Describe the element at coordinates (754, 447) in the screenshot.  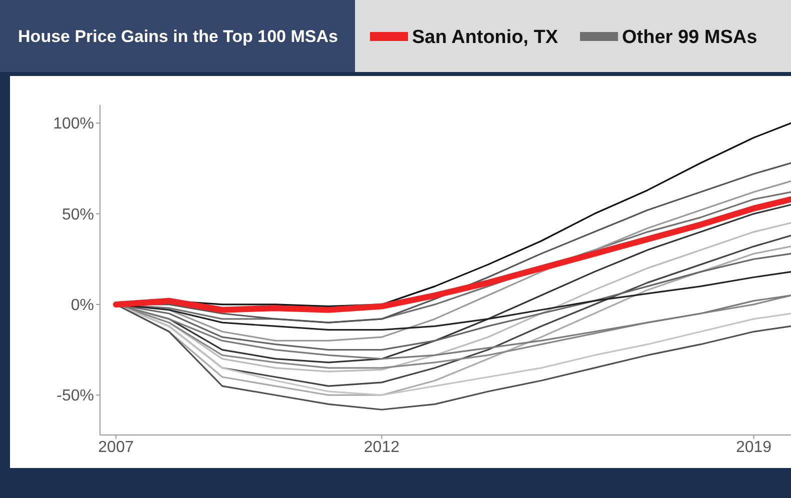
I see `x-tick-label: 2019` at that location.